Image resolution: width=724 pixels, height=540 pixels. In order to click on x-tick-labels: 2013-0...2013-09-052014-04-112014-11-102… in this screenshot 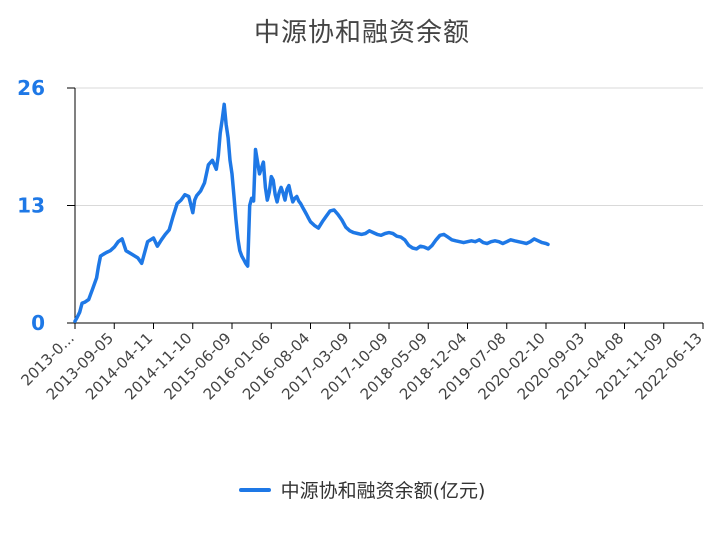, I will do `click(361, 366)`.